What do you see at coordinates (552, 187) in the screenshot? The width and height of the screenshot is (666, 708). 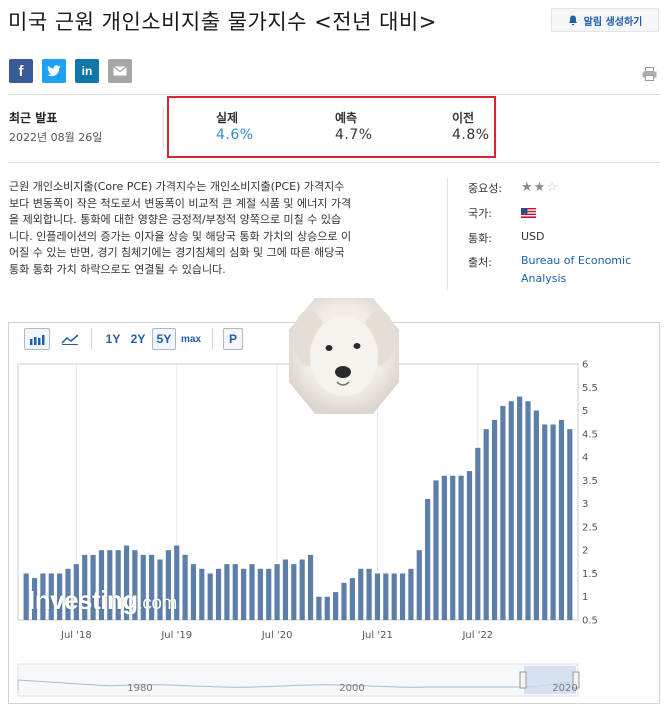 I see `star-empty-icon: ☆` at bounding box center [552, 187].